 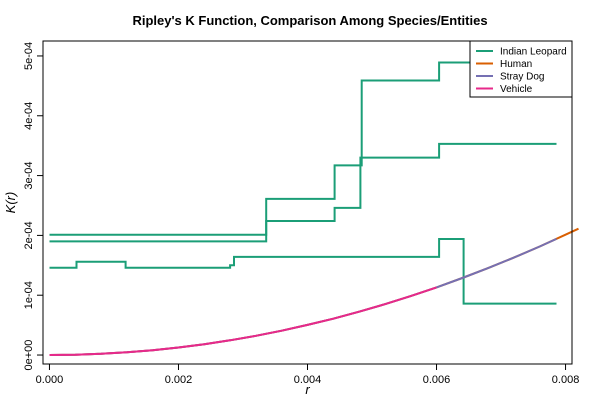 What do you see at coordinates (522, 77) in the screenshot?
I see `legend-label-stray-dog: Stray Dog` at bounding box center [522, 77].